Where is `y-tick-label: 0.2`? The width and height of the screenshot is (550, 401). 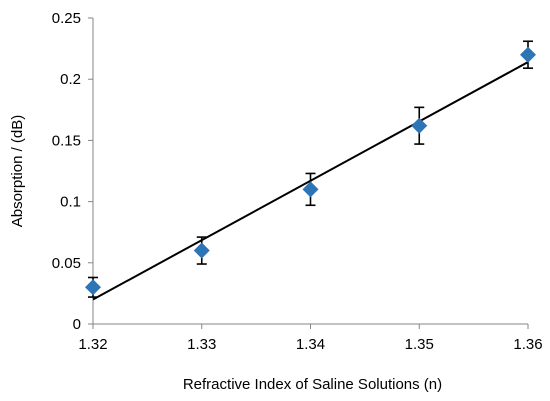 y-tick-label: 0.2 is located at coordinates (70, 79).